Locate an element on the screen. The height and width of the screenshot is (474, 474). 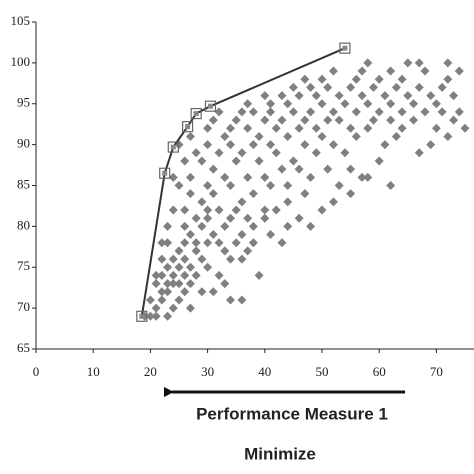
x-tick-label: 0 is located at coordinates (36, 371).